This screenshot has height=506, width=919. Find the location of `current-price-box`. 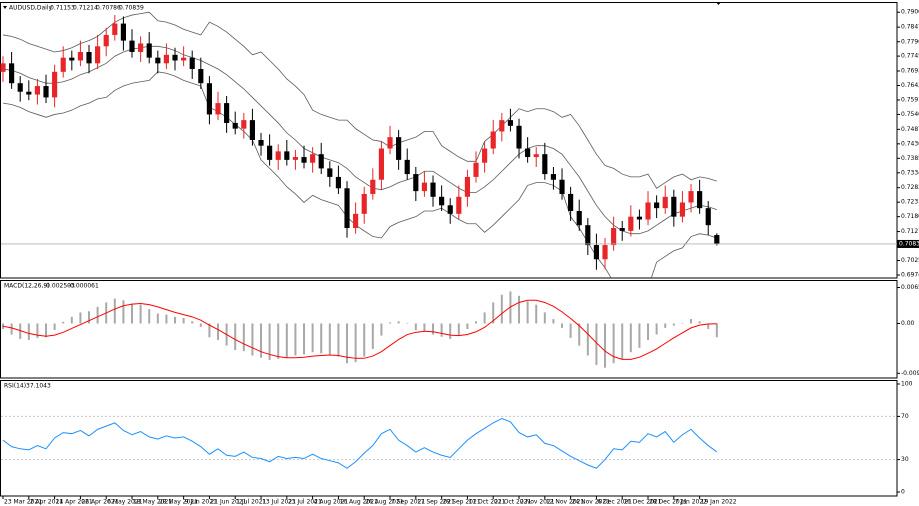

current-price-box is located at coordinates (908, 243).